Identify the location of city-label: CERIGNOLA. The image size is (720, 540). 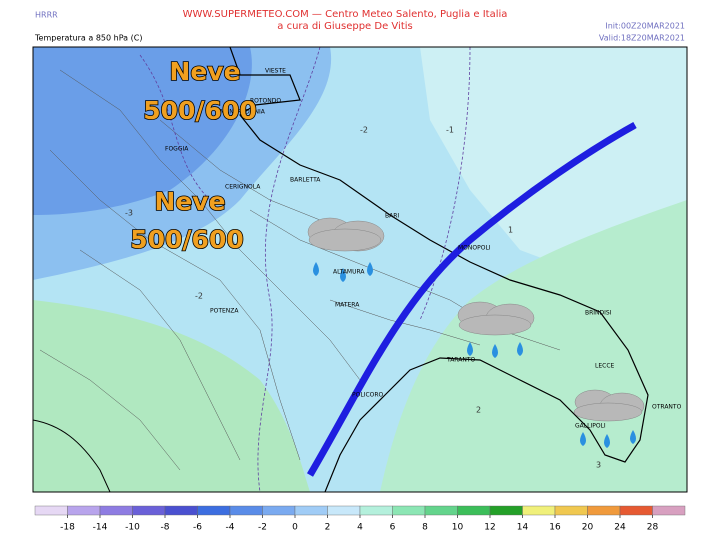
(243, 187).